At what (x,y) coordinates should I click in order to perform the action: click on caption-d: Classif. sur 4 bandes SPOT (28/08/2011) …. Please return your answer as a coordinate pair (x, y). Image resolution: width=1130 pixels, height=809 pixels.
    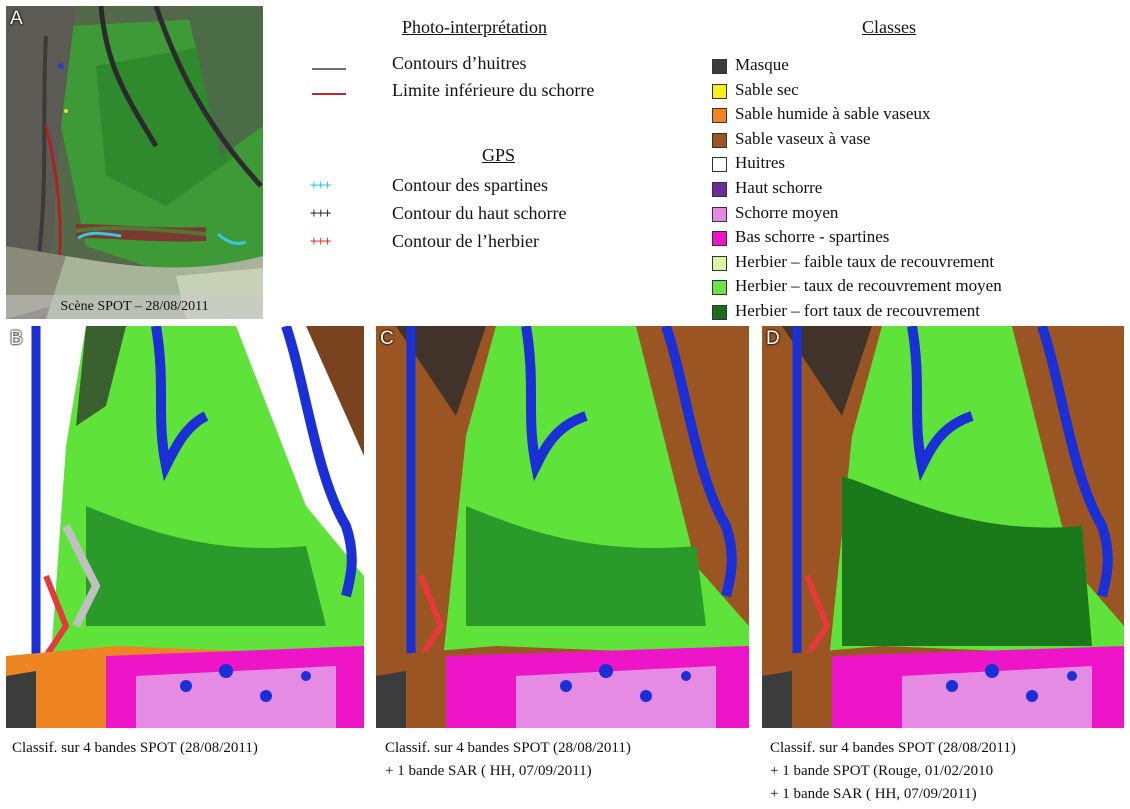
    Looking at the image, I should click on (893, 771).